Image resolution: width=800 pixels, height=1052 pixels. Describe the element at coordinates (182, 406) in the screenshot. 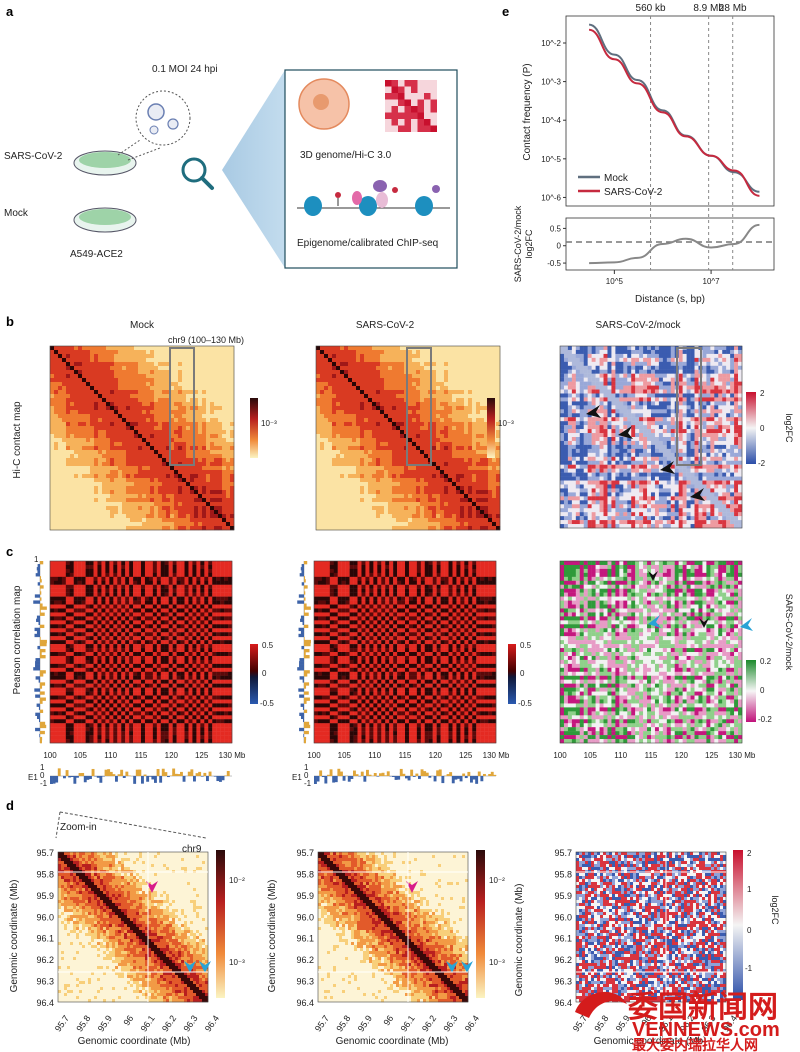

I see `region-box-mock` at that location.